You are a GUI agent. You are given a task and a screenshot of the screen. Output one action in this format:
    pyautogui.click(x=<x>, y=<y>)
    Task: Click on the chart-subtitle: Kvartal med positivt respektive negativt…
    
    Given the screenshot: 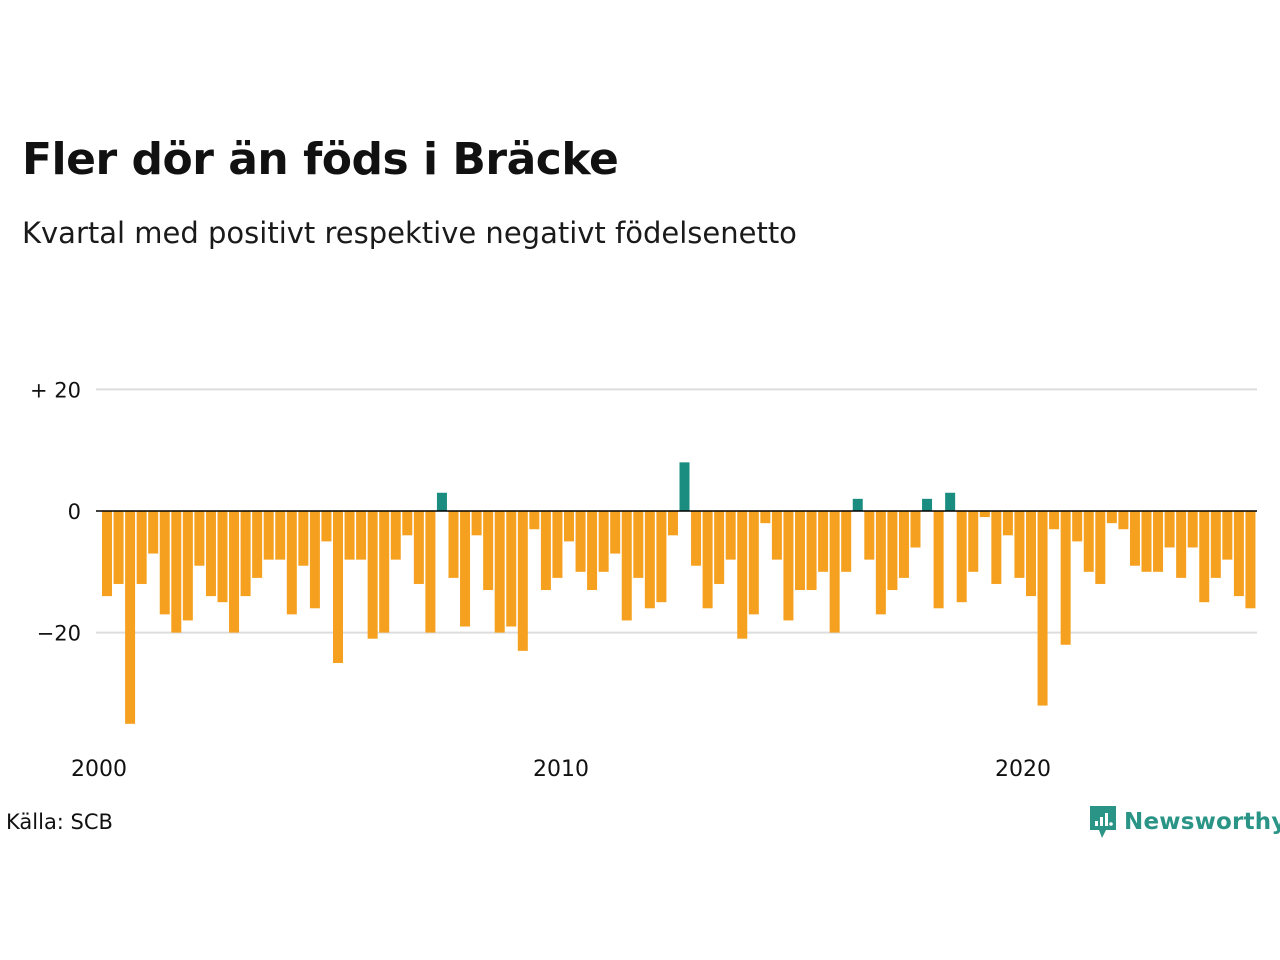 What is the action you would take?
    pyautogui.click(x=409, y=233)
    